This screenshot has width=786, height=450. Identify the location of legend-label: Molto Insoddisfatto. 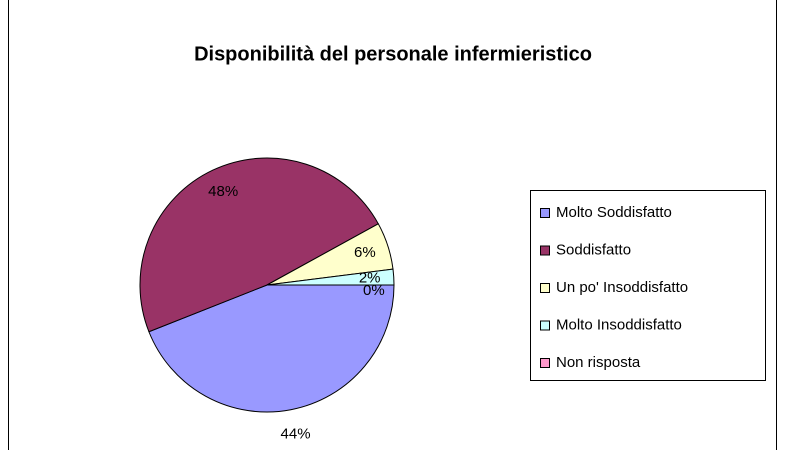
(619, 324).